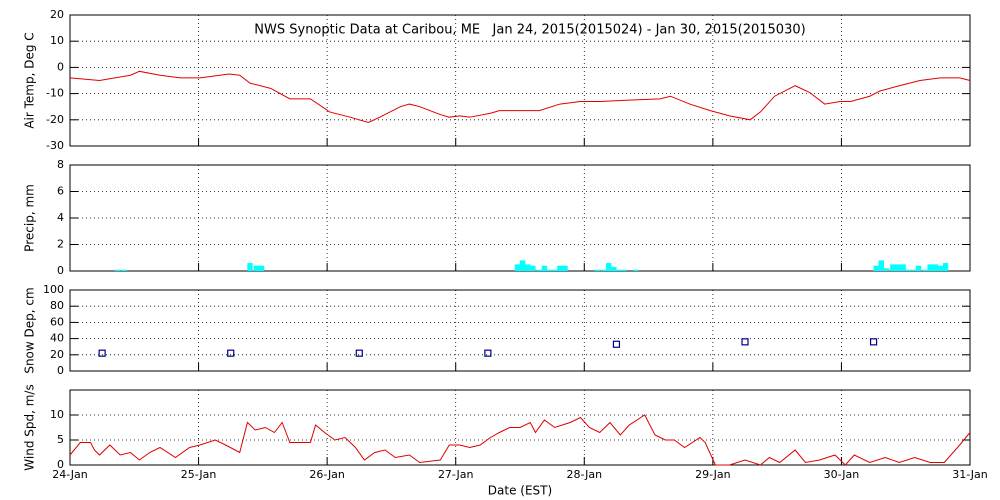 This screenshot has width=1000, height=500. I want to click on y-tick-label: 8, so click(60, 164).